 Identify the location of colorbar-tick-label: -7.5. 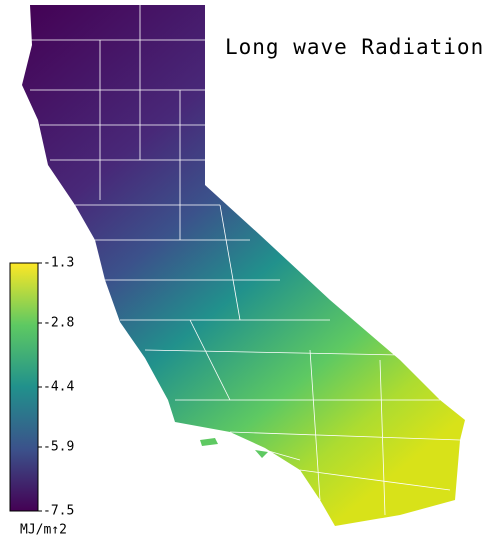
(58, 511).